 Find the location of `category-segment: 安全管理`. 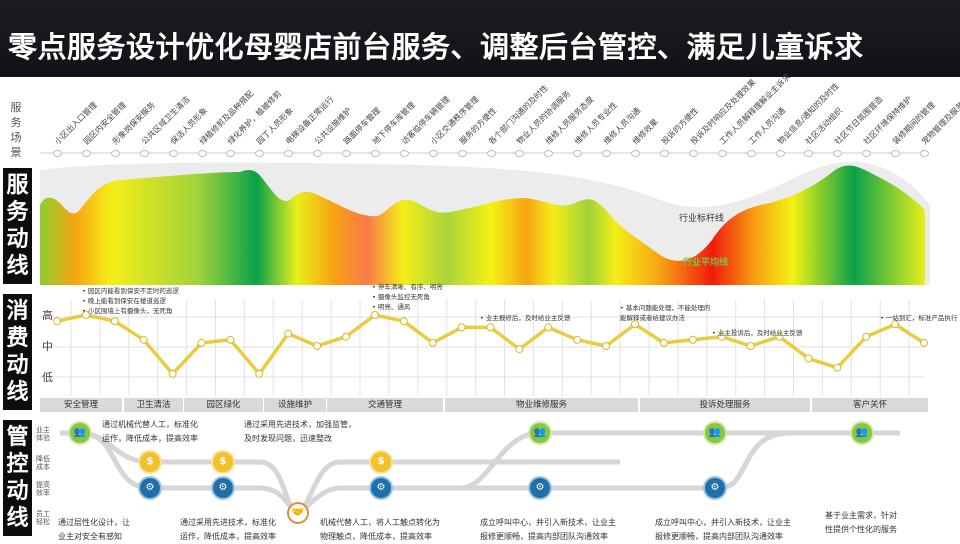

category-segment: 安全管理 is located at coordinates (81, 405).